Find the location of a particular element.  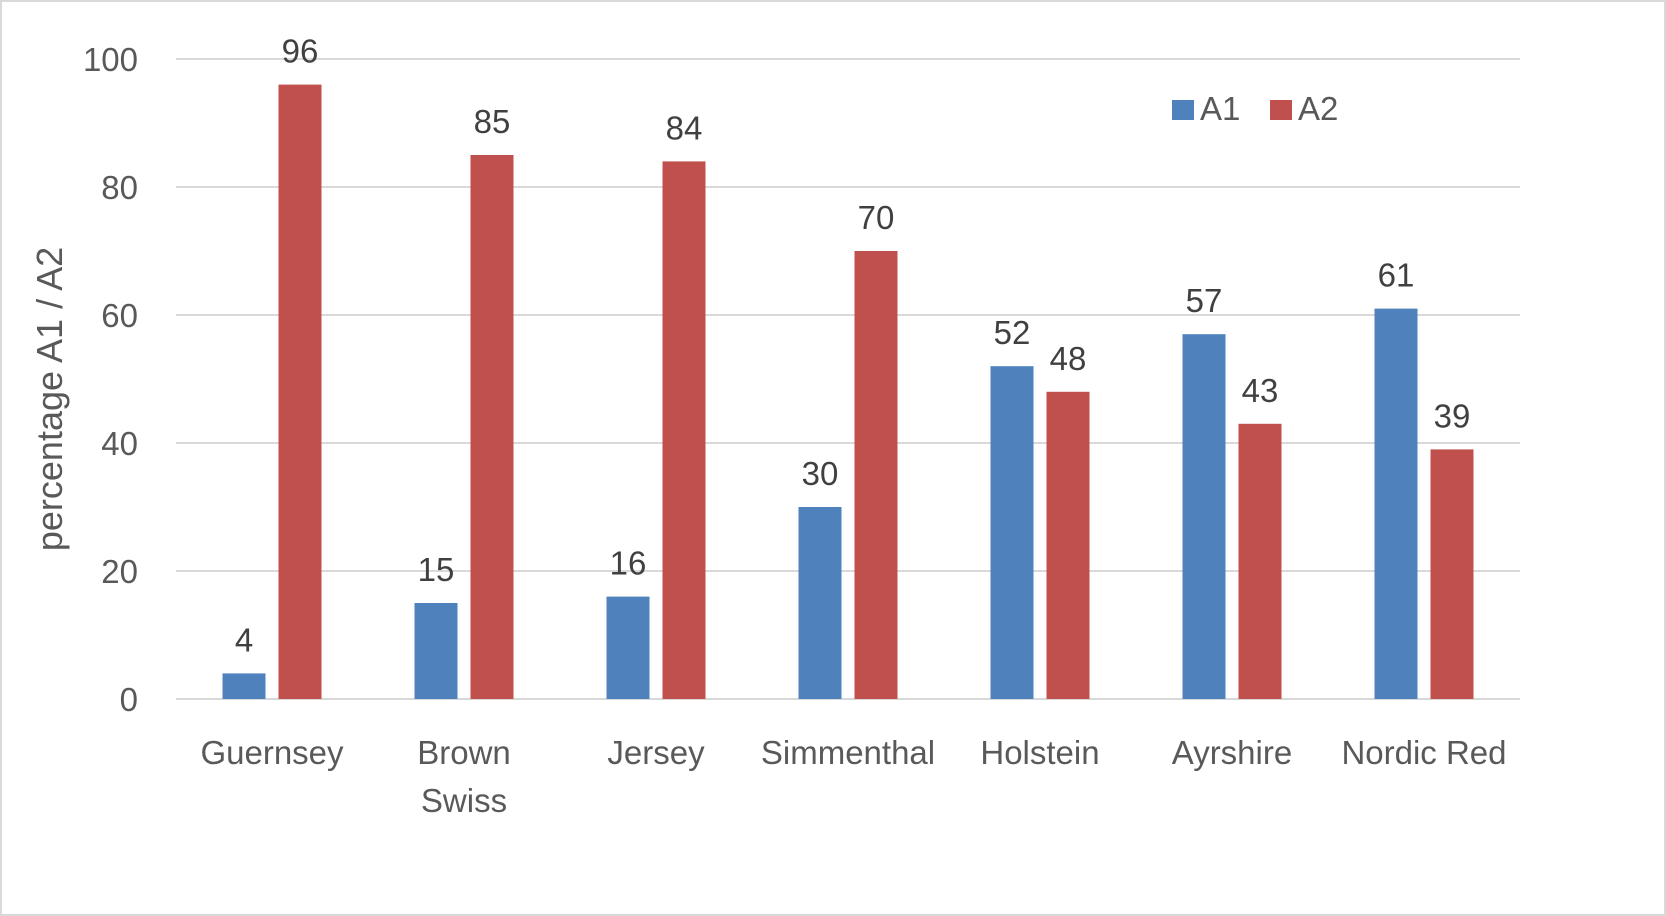

data-label: 96 is located at coordinates (300, 51).